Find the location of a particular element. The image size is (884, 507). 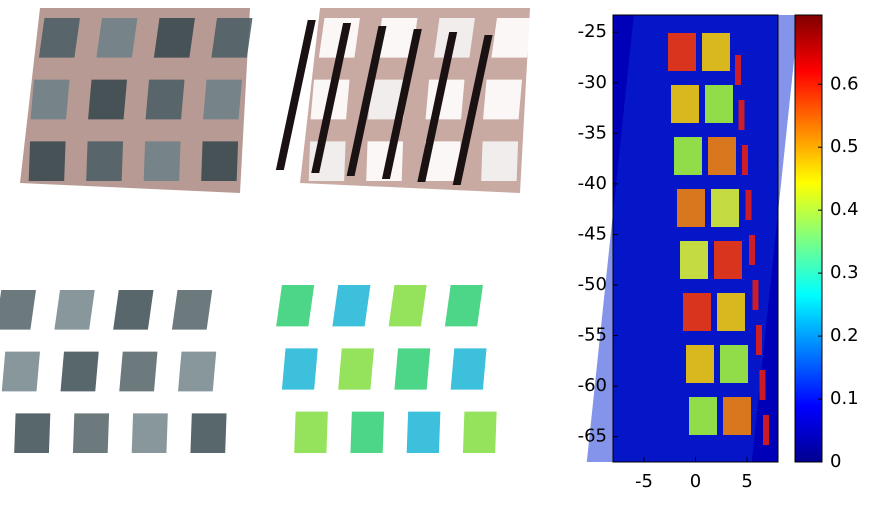

ground is located at coordinates (135, 100).